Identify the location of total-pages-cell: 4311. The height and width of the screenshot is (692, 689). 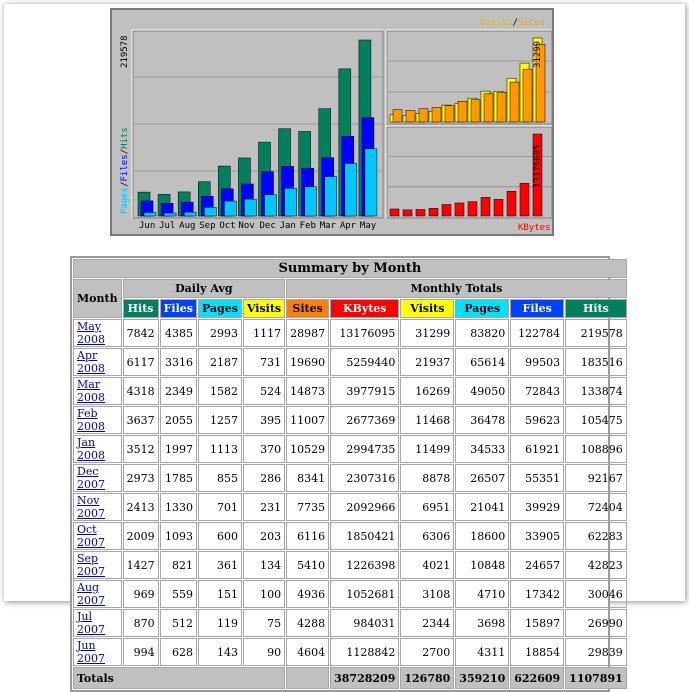
(482, 652).